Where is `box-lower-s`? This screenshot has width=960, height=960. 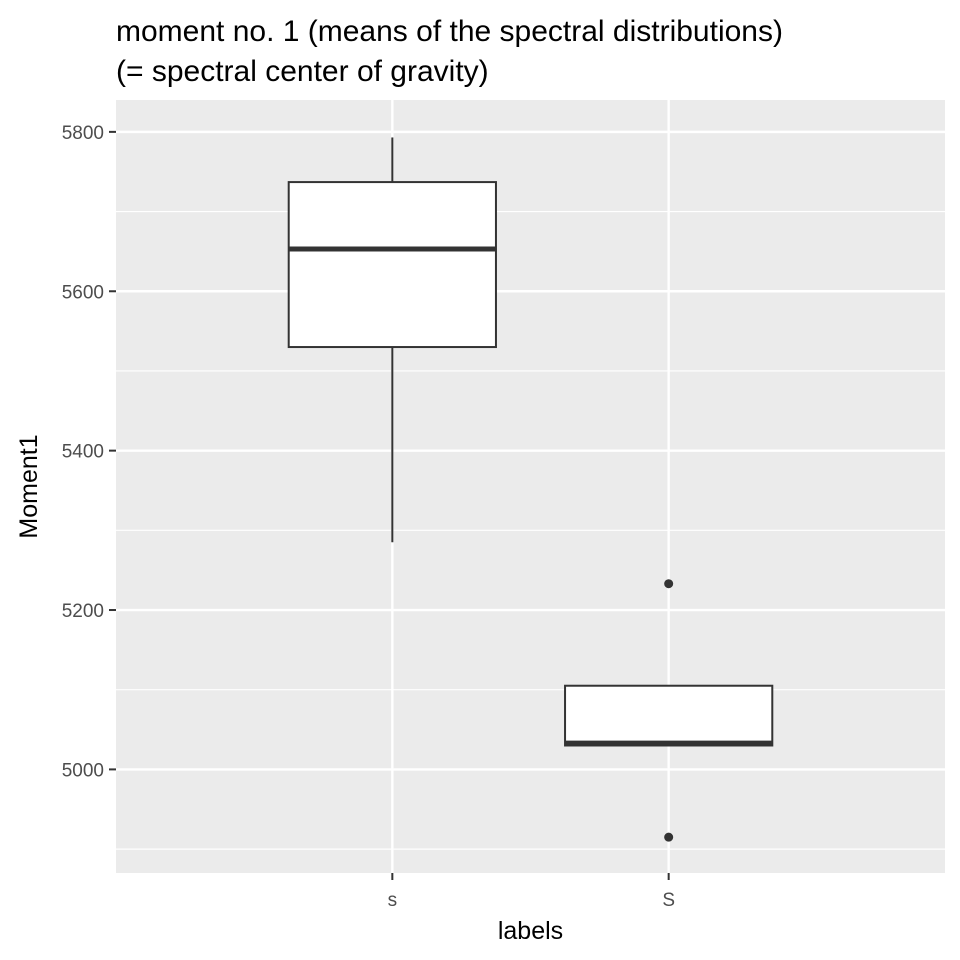 box-lower-s is located at coordinates (392, 340).